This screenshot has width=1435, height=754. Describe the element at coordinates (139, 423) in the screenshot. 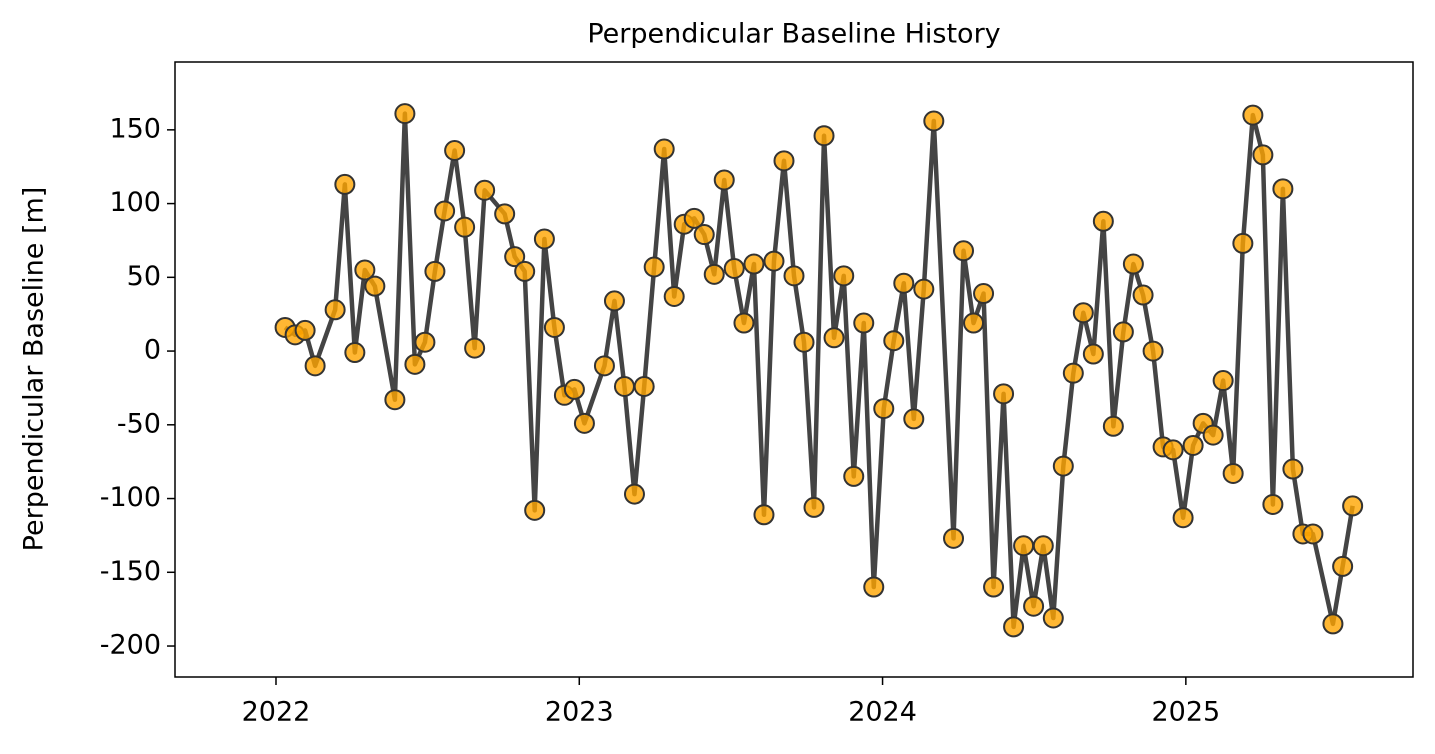

I see `y-tick-label: -50` at that location.